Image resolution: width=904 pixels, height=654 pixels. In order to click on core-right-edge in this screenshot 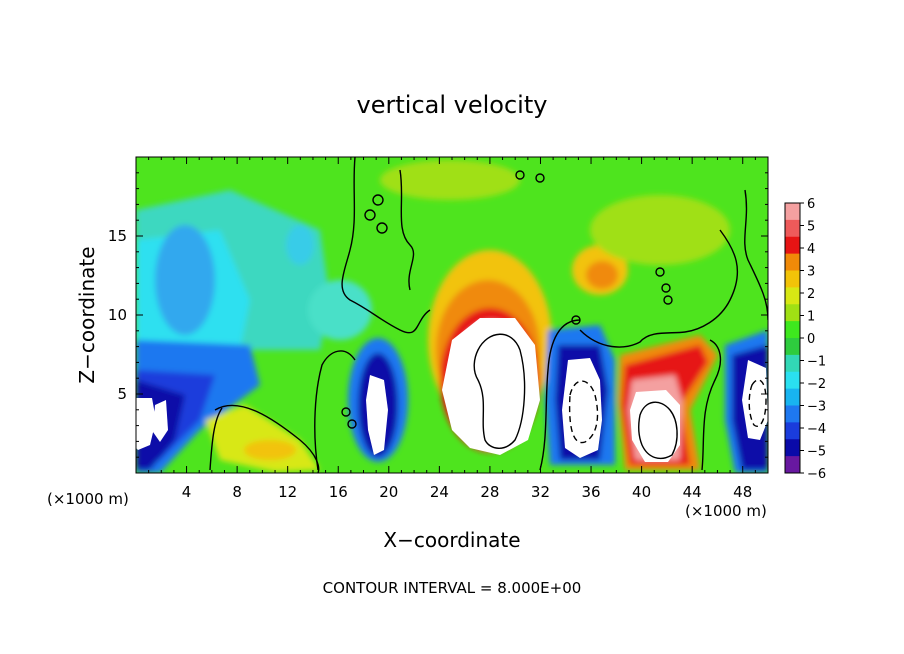, I will do `click(755, 400)`.